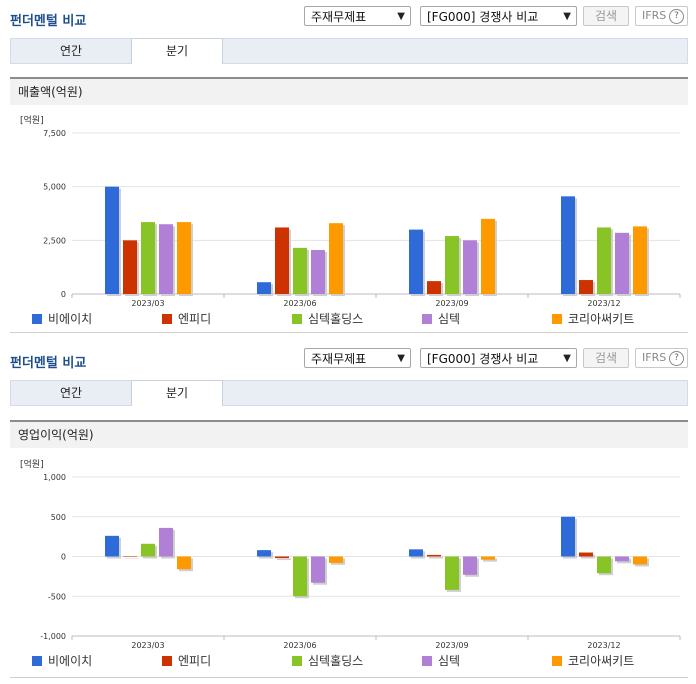  I want to click on section-title: 영업이익(억원), so click(349, 434).